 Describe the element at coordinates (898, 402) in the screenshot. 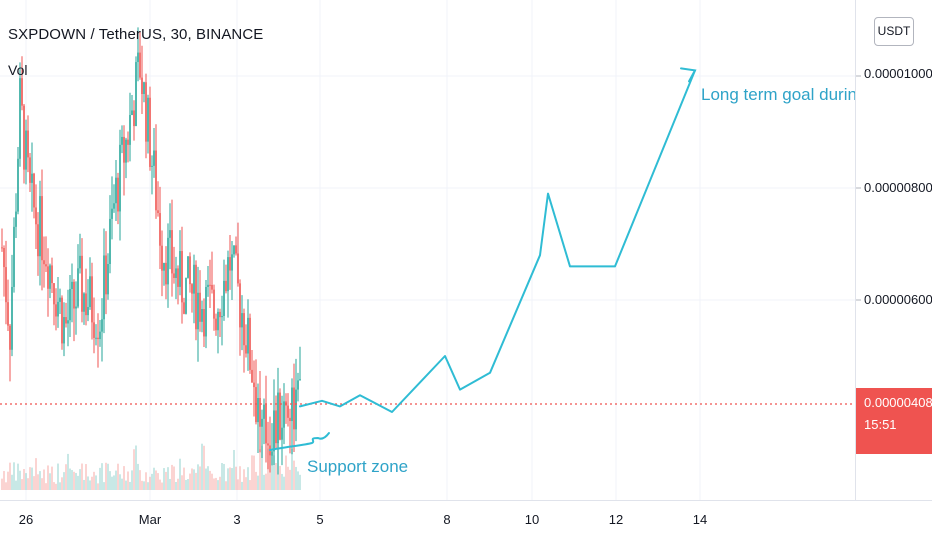

I see `last-price-value: 0.00000408` at that location.